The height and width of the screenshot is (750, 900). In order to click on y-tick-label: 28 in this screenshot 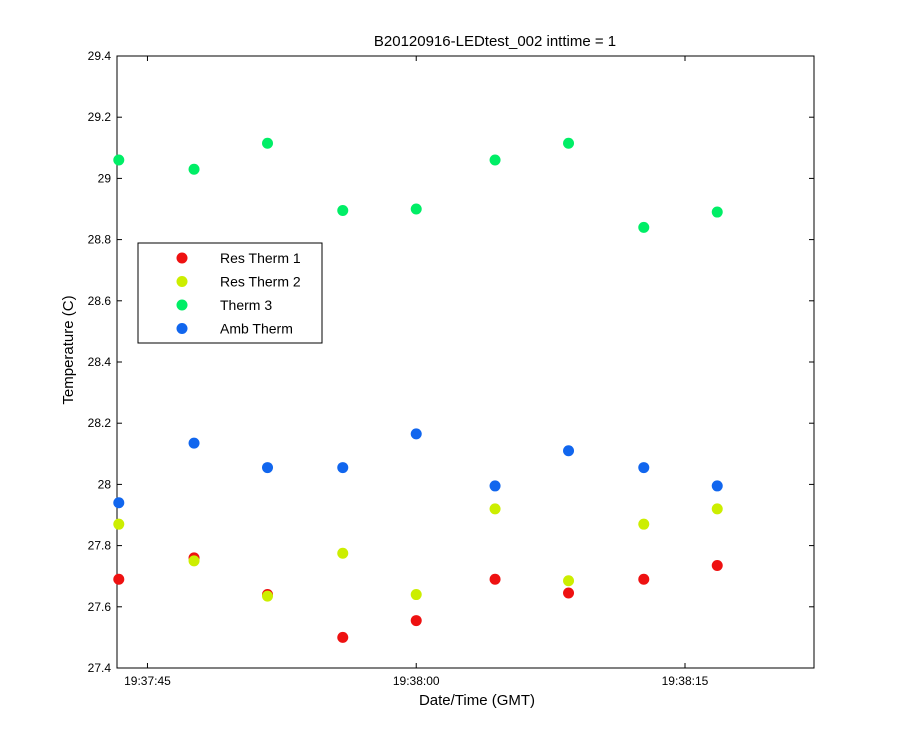, I will do `click(105, 484)`.